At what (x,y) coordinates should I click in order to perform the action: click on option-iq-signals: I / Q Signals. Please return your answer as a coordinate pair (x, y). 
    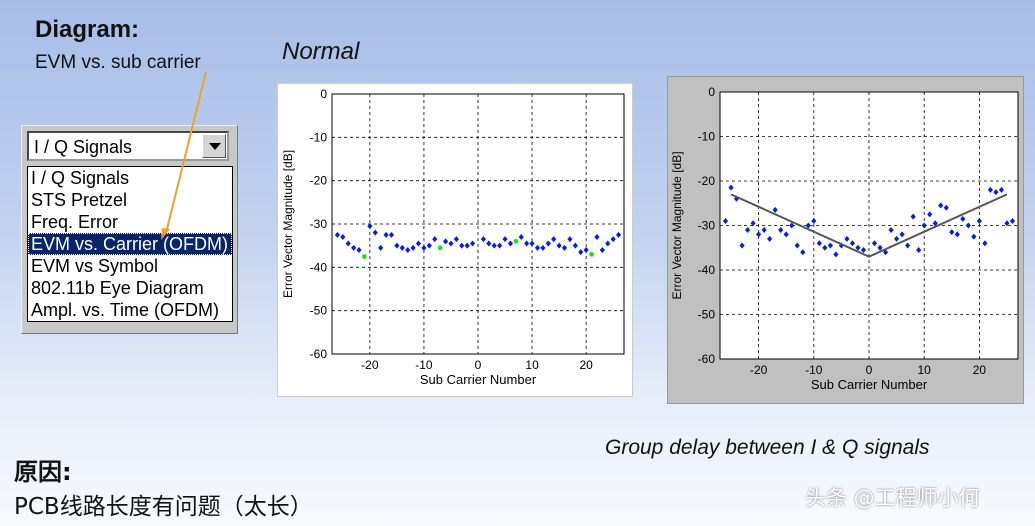
    Looking at the image, I should click on (80, 178).